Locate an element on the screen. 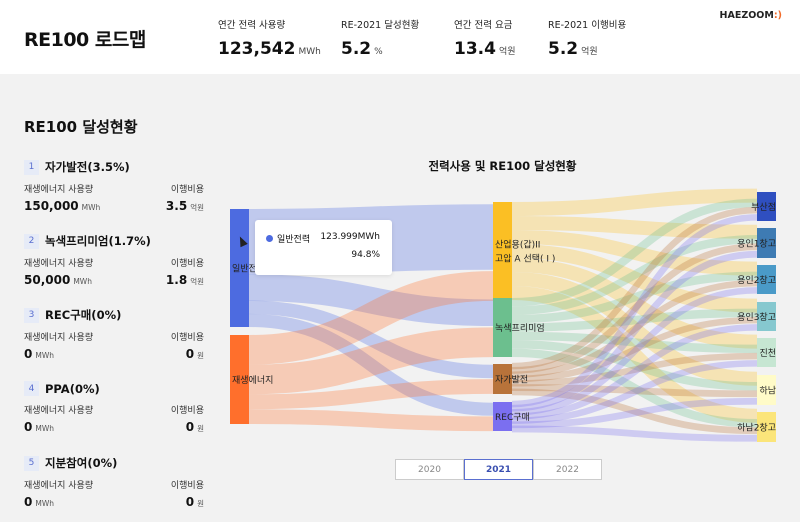  sankey-link-self-h2 is located at coordinates (634, 411).